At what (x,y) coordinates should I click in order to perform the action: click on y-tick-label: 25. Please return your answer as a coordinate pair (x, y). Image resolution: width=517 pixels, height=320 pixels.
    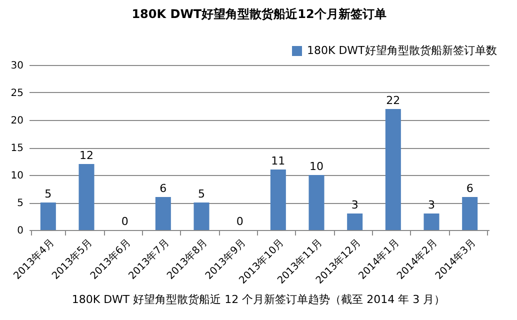
    Looking at the image, I should click on (17, 93).